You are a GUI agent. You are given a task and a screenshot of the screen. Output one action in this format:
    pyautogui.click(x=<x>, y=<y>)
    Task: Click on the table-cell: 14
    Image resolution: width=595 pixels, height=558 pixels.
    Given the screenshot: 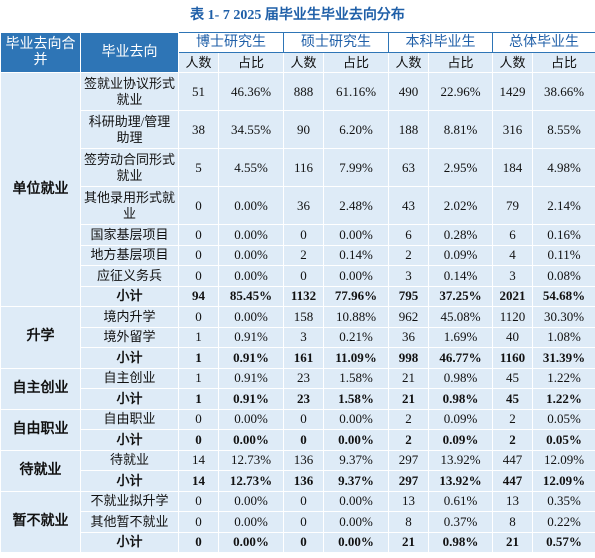 What is the action you would take?
    pyautogui.click(x=198, y=460)
    